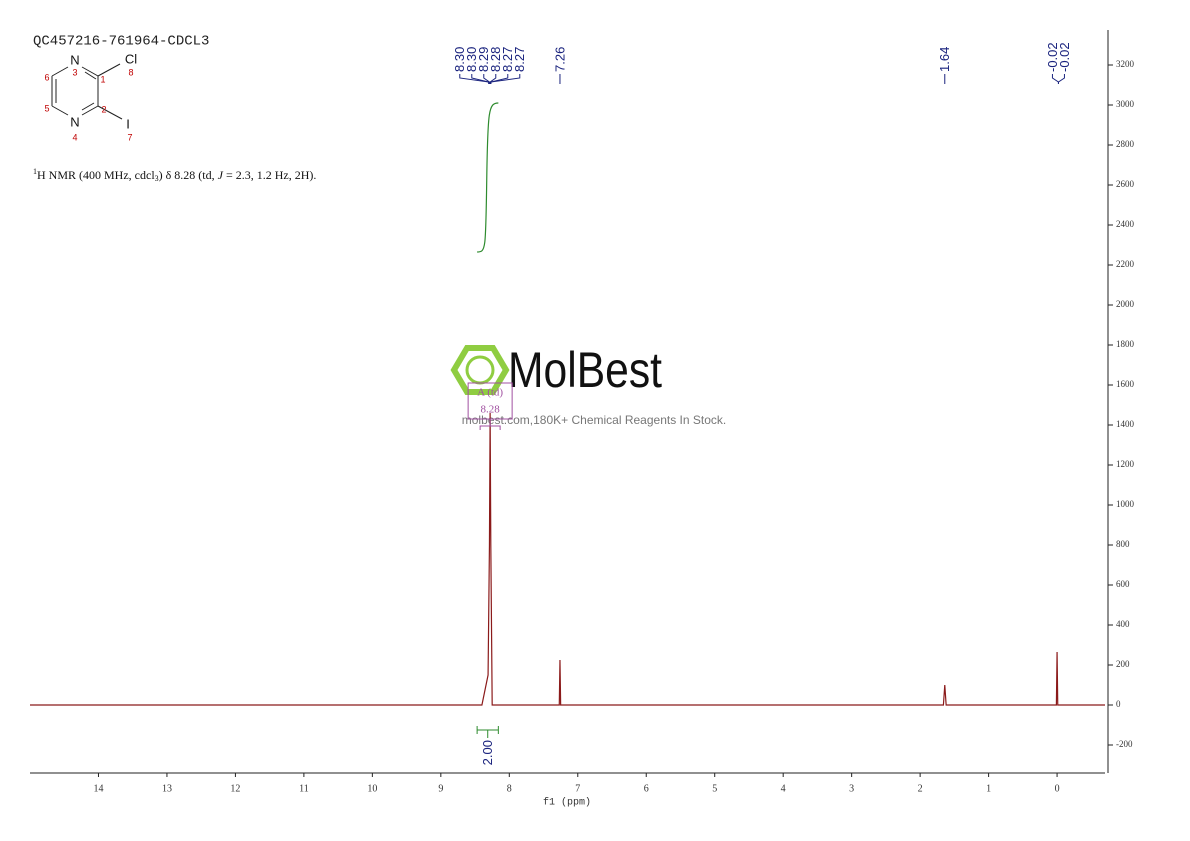 The width and height of the screenshot is (1190, 841). What do you see at coordinates (487, 752) in the screenshot?
I see `integral-label: 2.00` at bounding box center [487, 752].